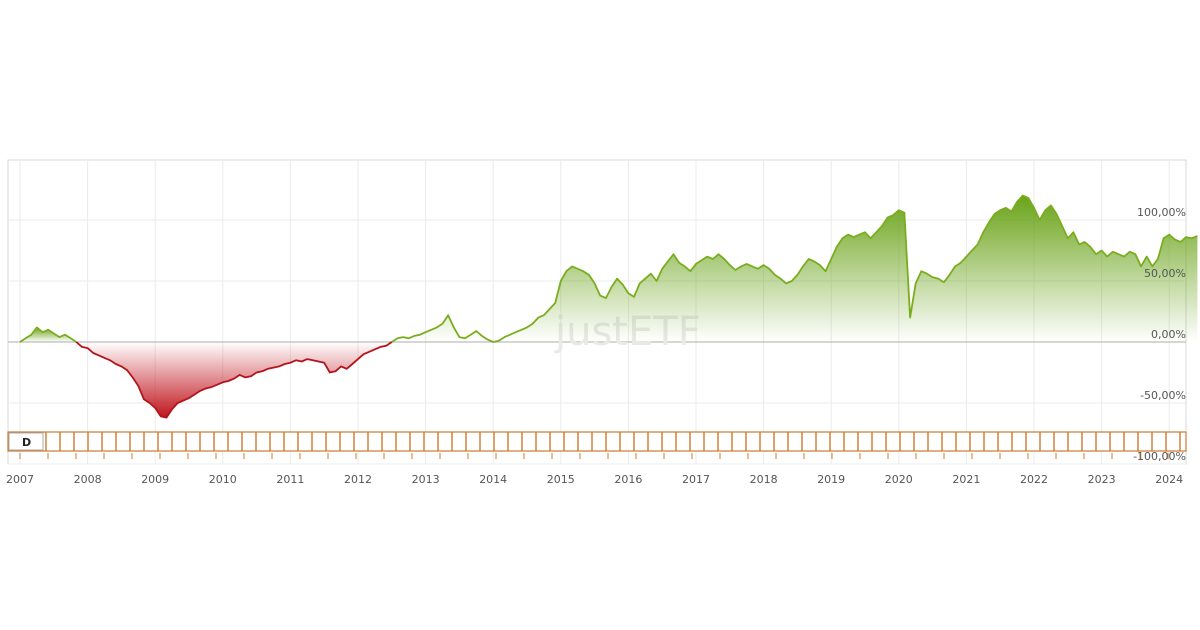 Image resolution: width=1200 pixels, height=630 pixels. What do you see at coordinates (966, 479) in the screenshot?
I see `x-tick-label: 2021` at bounding box center [966, 479].